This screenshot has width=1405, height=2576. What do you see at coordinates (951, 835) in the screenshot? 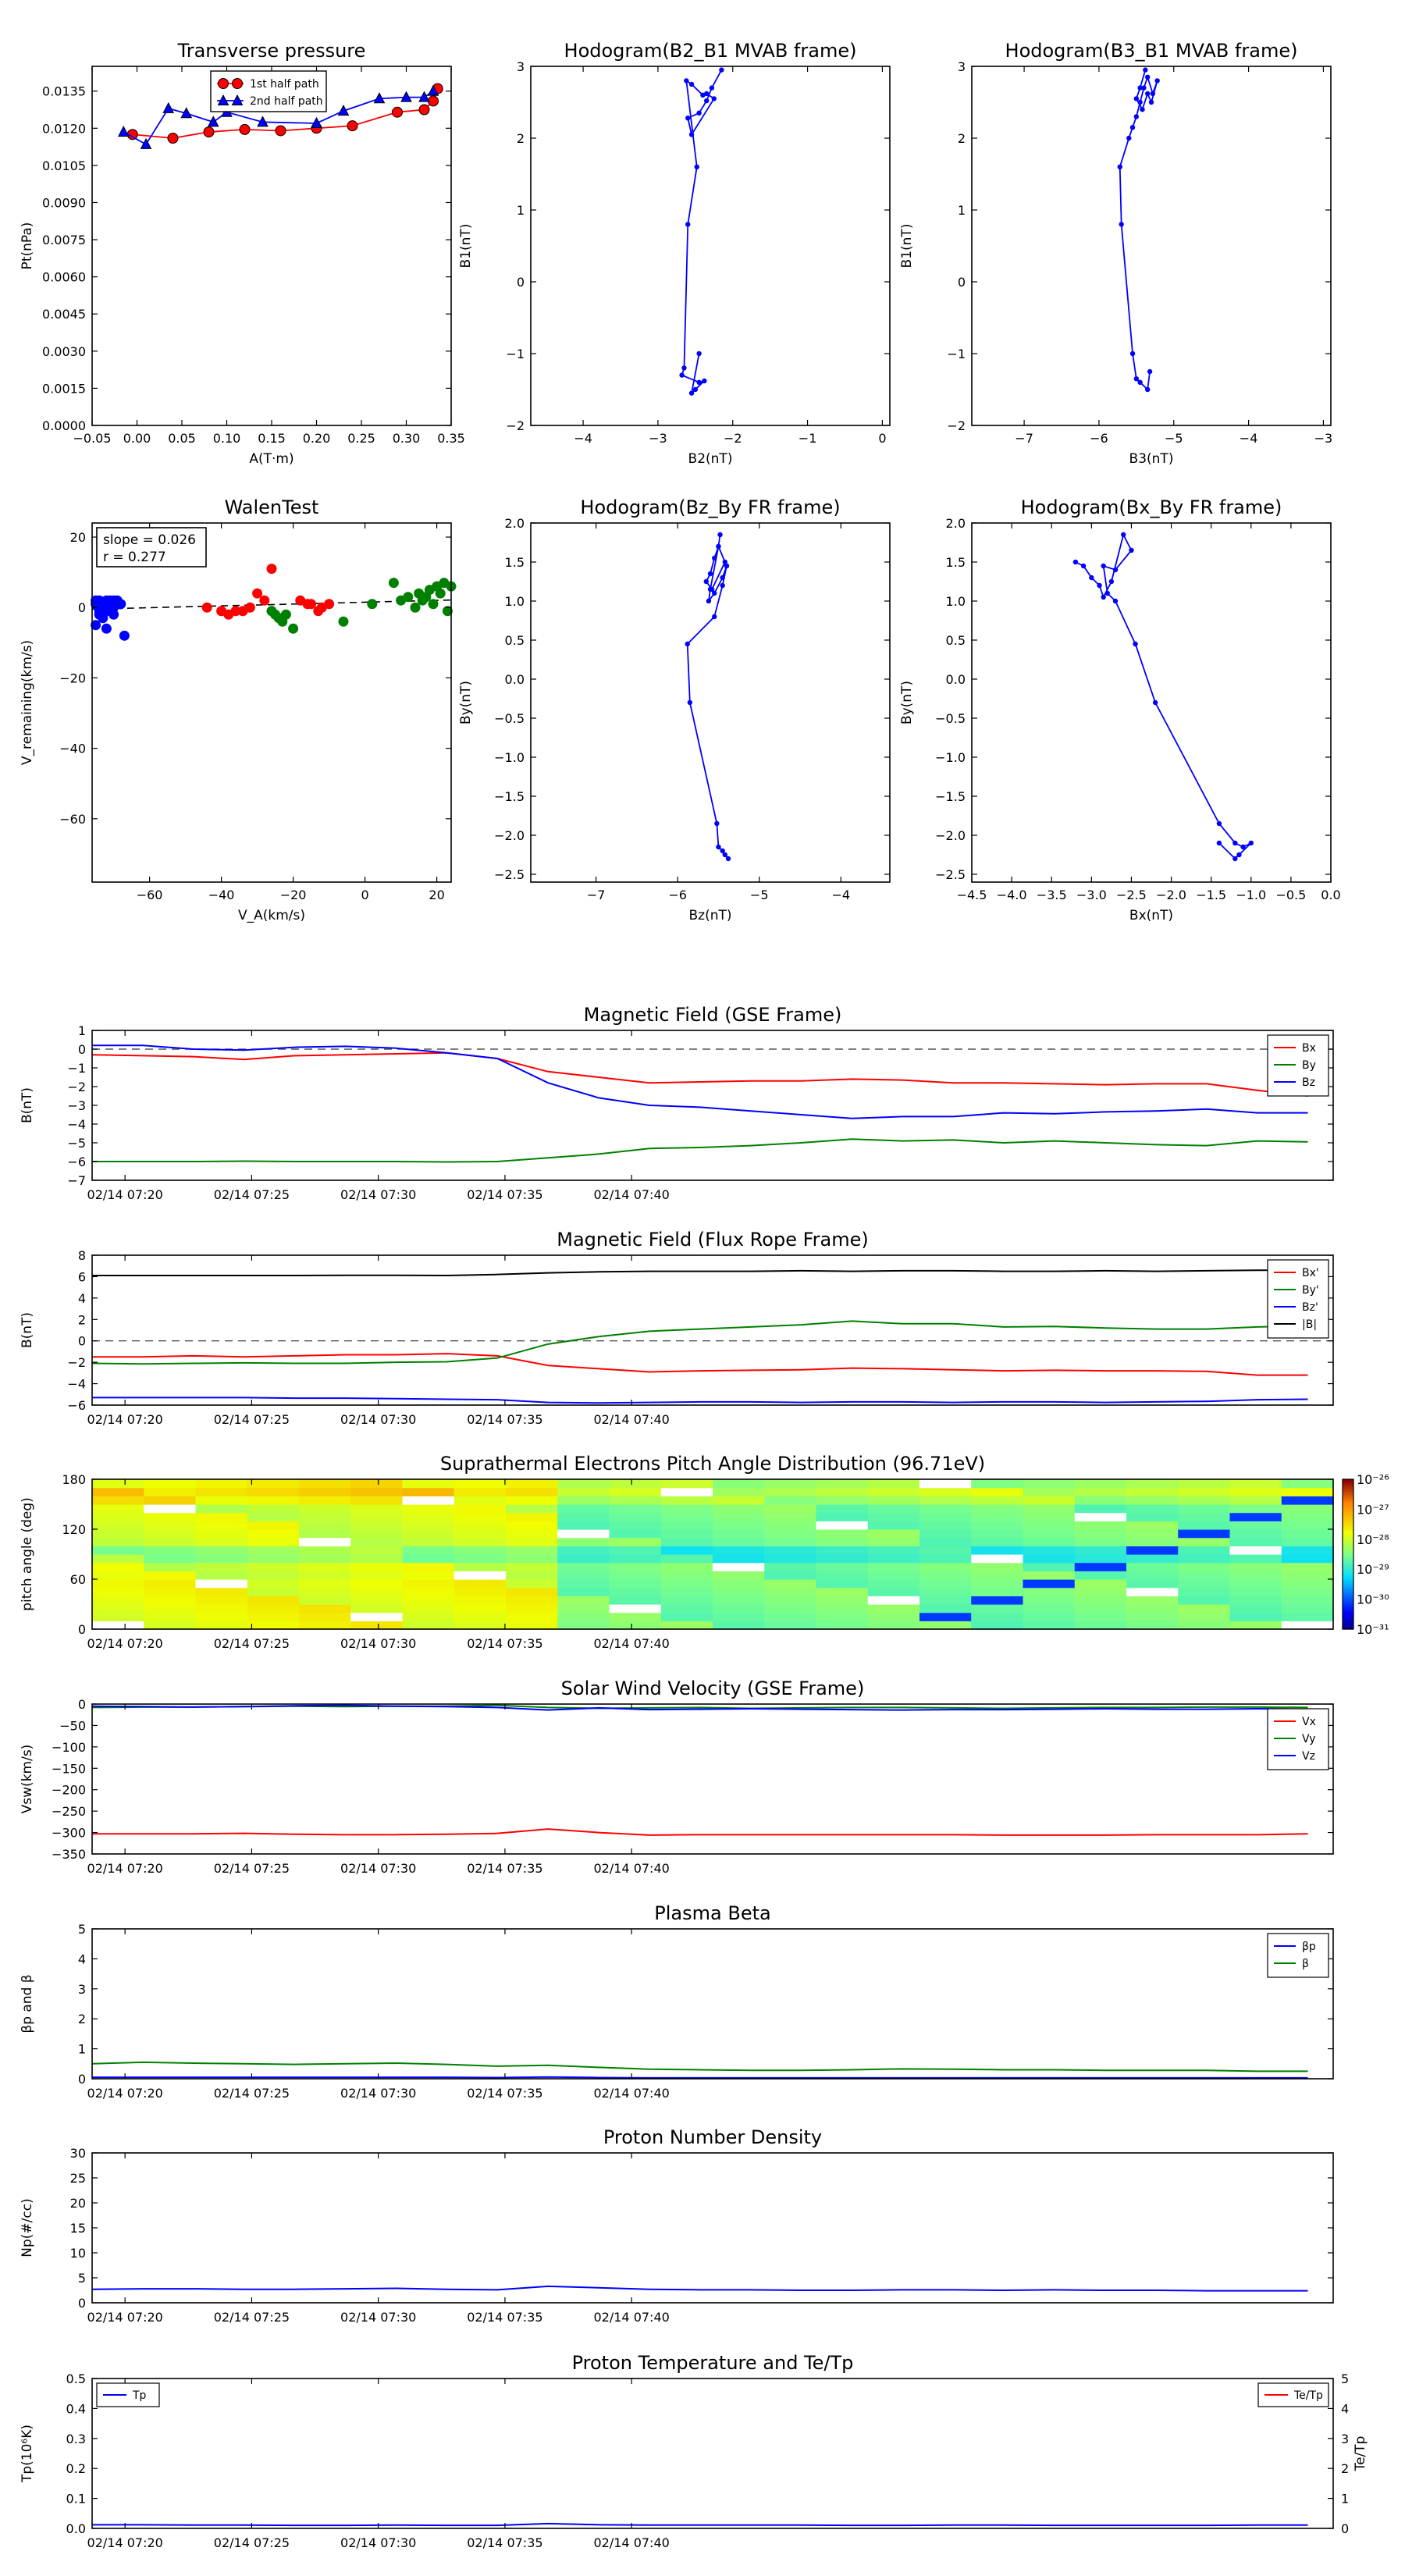
I see `chart-hod4-ytick-label: −2.0` at bounding box center [951, 835].